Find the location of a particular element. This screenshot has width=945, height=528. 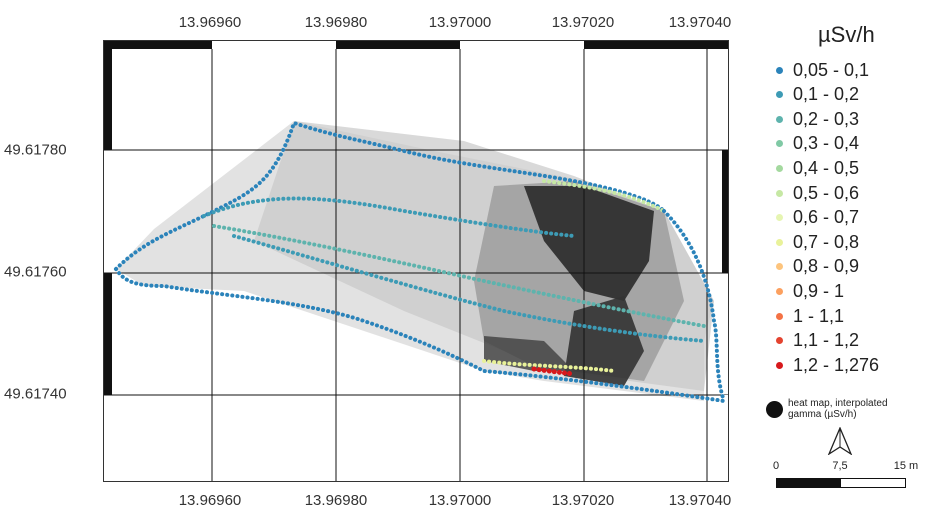

legend-item: 0,5 - 0,6 is located at coordinates (817, 193).